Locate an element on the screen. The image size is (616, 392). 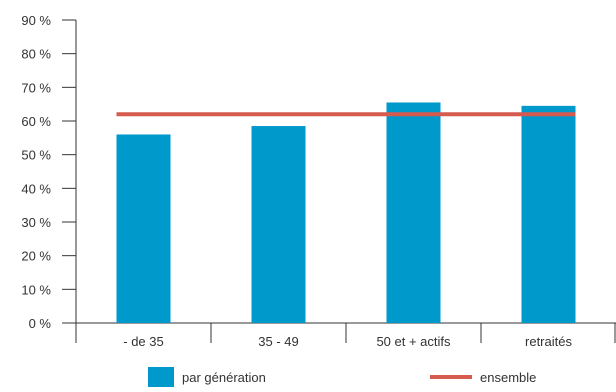
x-tick-label: - de 35 is located at coordinates (143, 341).